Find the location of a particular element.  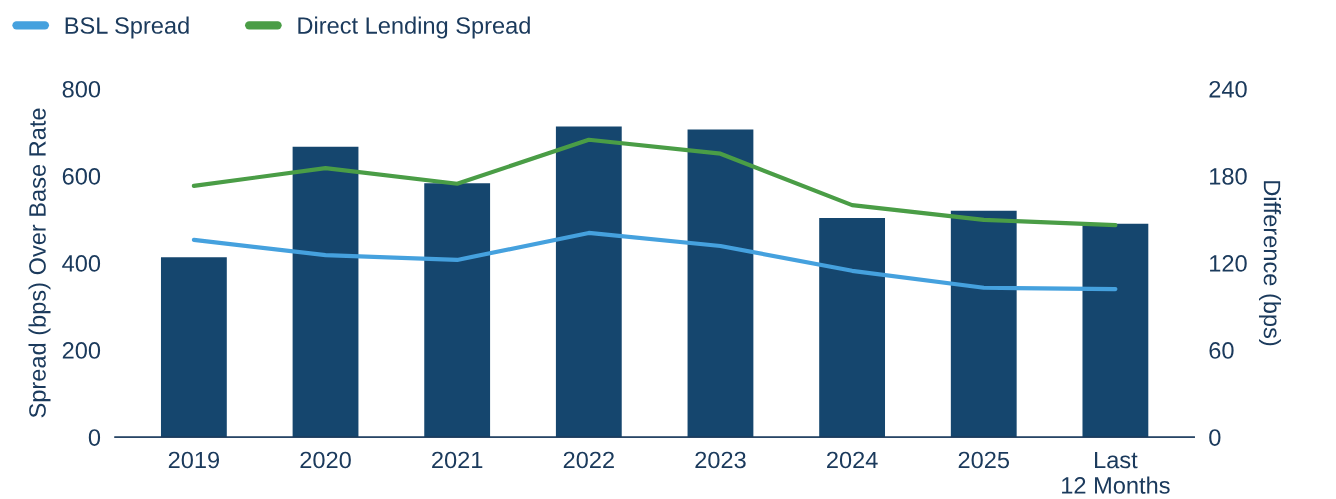

legend-label: Direct Lending Spread is located at coordinates (414, 27).